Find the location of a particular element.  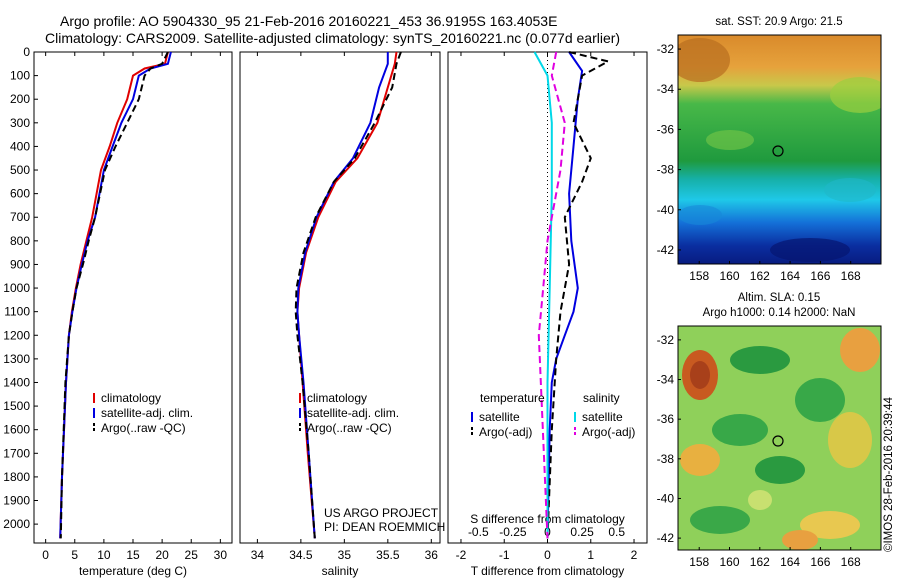

x-top-tick-label: -0.25 is located at coordinates (513, 532).